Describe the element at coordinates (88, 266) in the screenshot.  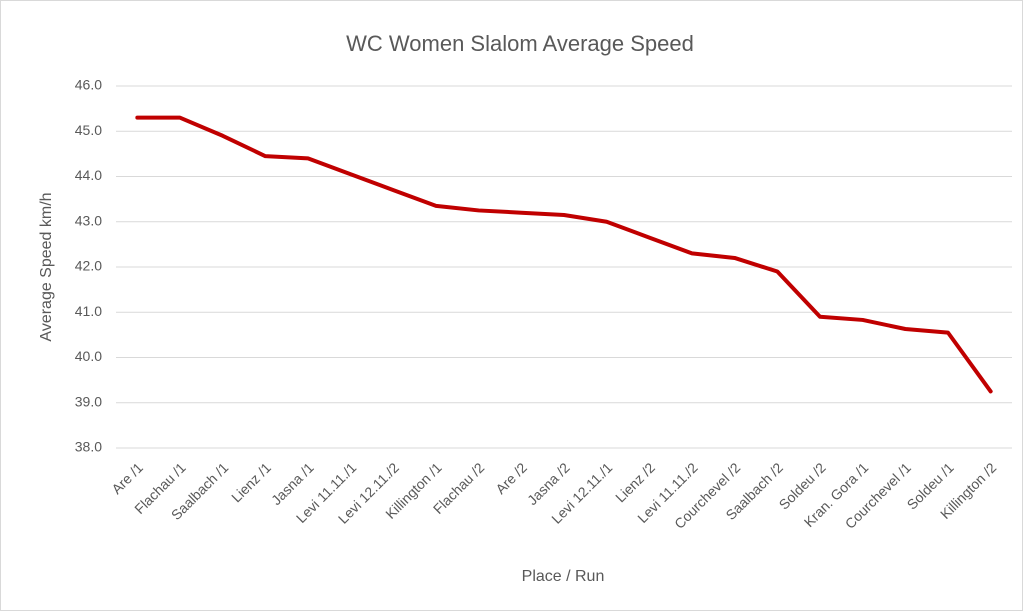
I see `y-tick-label: 42.0` at that location.